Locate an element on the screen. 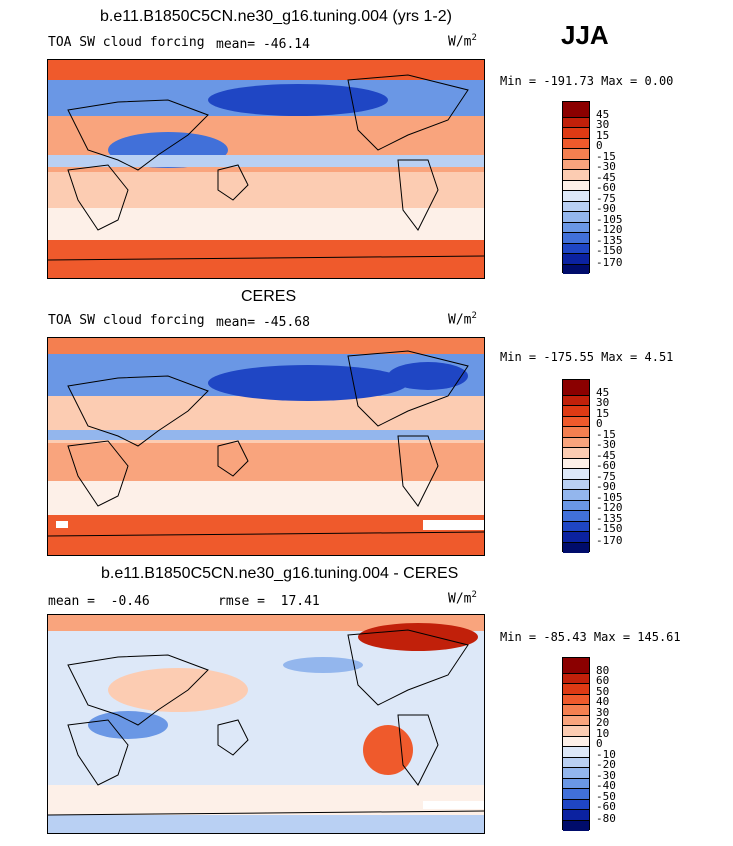  panel1-level: -105 is located at coordinates (609, 219).